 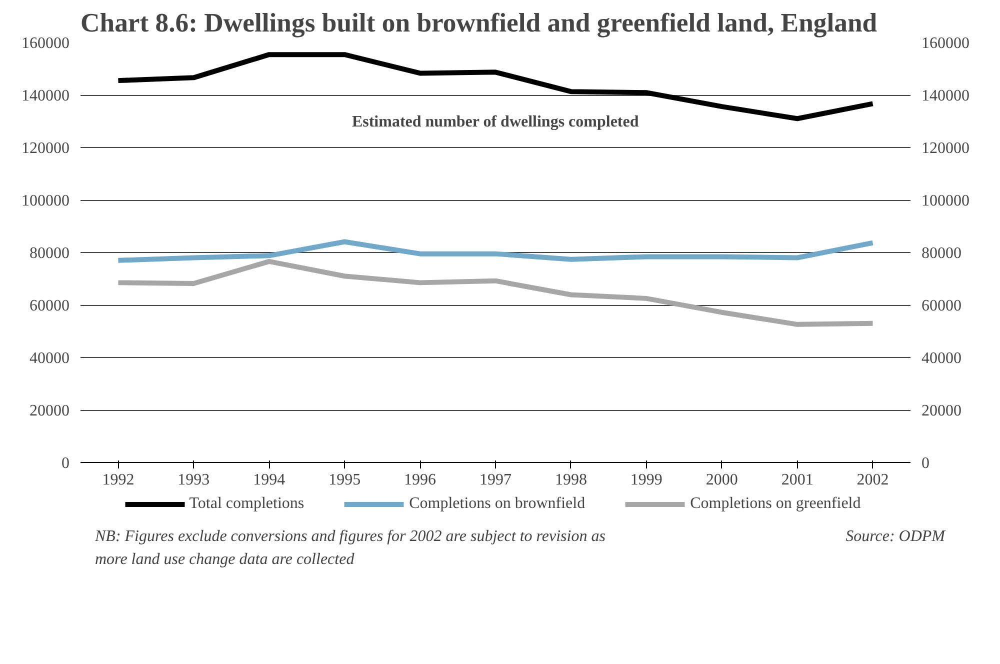 What do you see at coordinates (50, 411) in the screenshot?
I see `y-tick-label: 20000` at bounding box center [50, 411].